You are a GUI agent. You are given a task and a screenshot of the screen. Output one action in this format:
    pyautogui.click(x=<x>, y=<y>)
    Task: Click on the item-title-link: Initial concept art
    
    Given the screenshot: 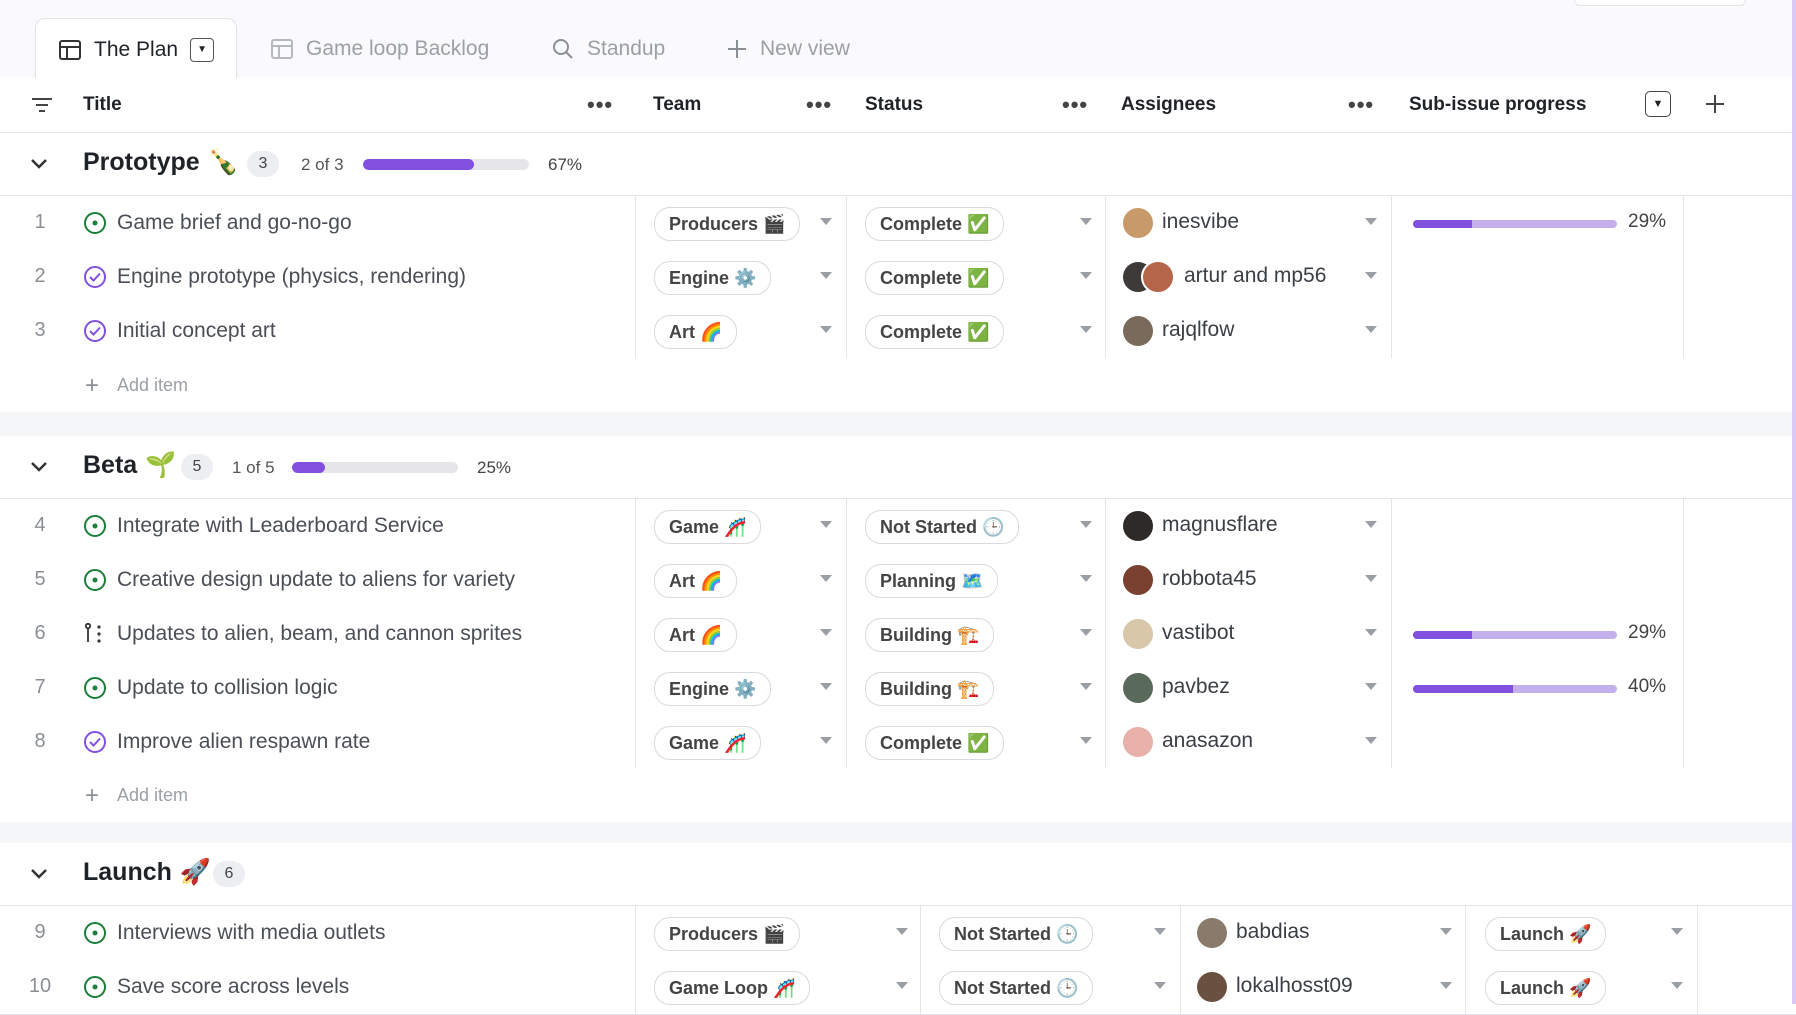 What is the action you would take?
    pyautogui.click(x=196, y=330)
    